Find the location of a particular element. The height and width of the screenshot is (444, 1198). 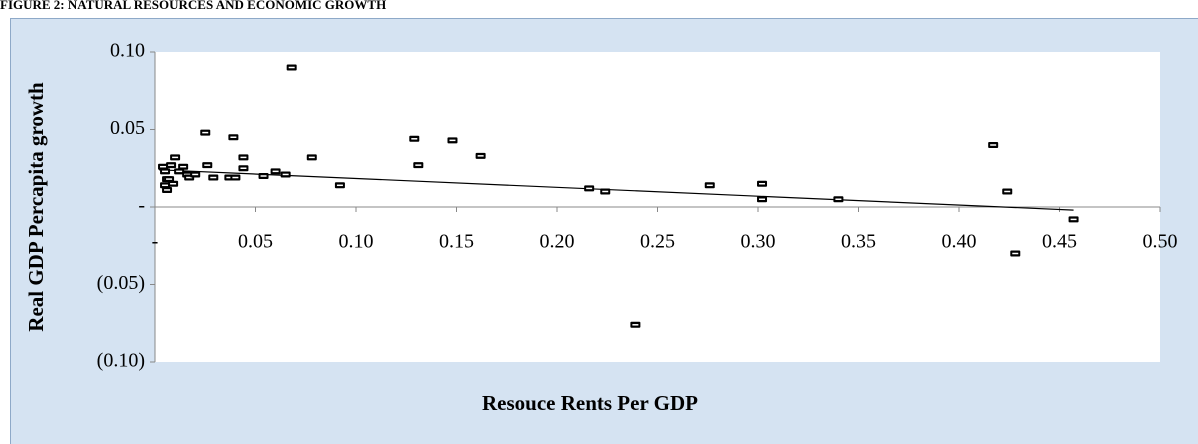

x-tick-label: - is located at coordinates (155, 242).